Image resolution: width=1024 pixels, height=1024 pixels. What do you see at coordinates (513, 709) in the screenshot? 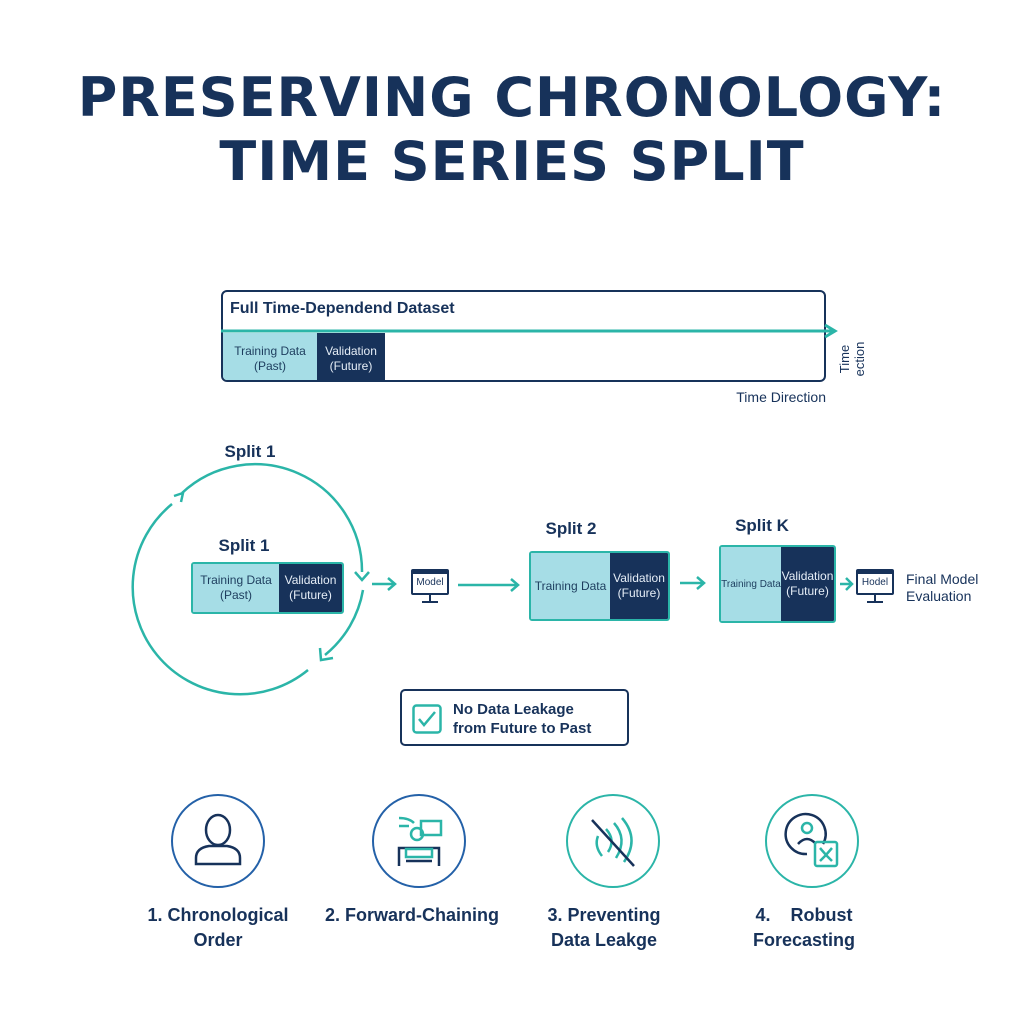
I see `leakage-line-1: No Data Leakage` at bounding box center [513, 709].